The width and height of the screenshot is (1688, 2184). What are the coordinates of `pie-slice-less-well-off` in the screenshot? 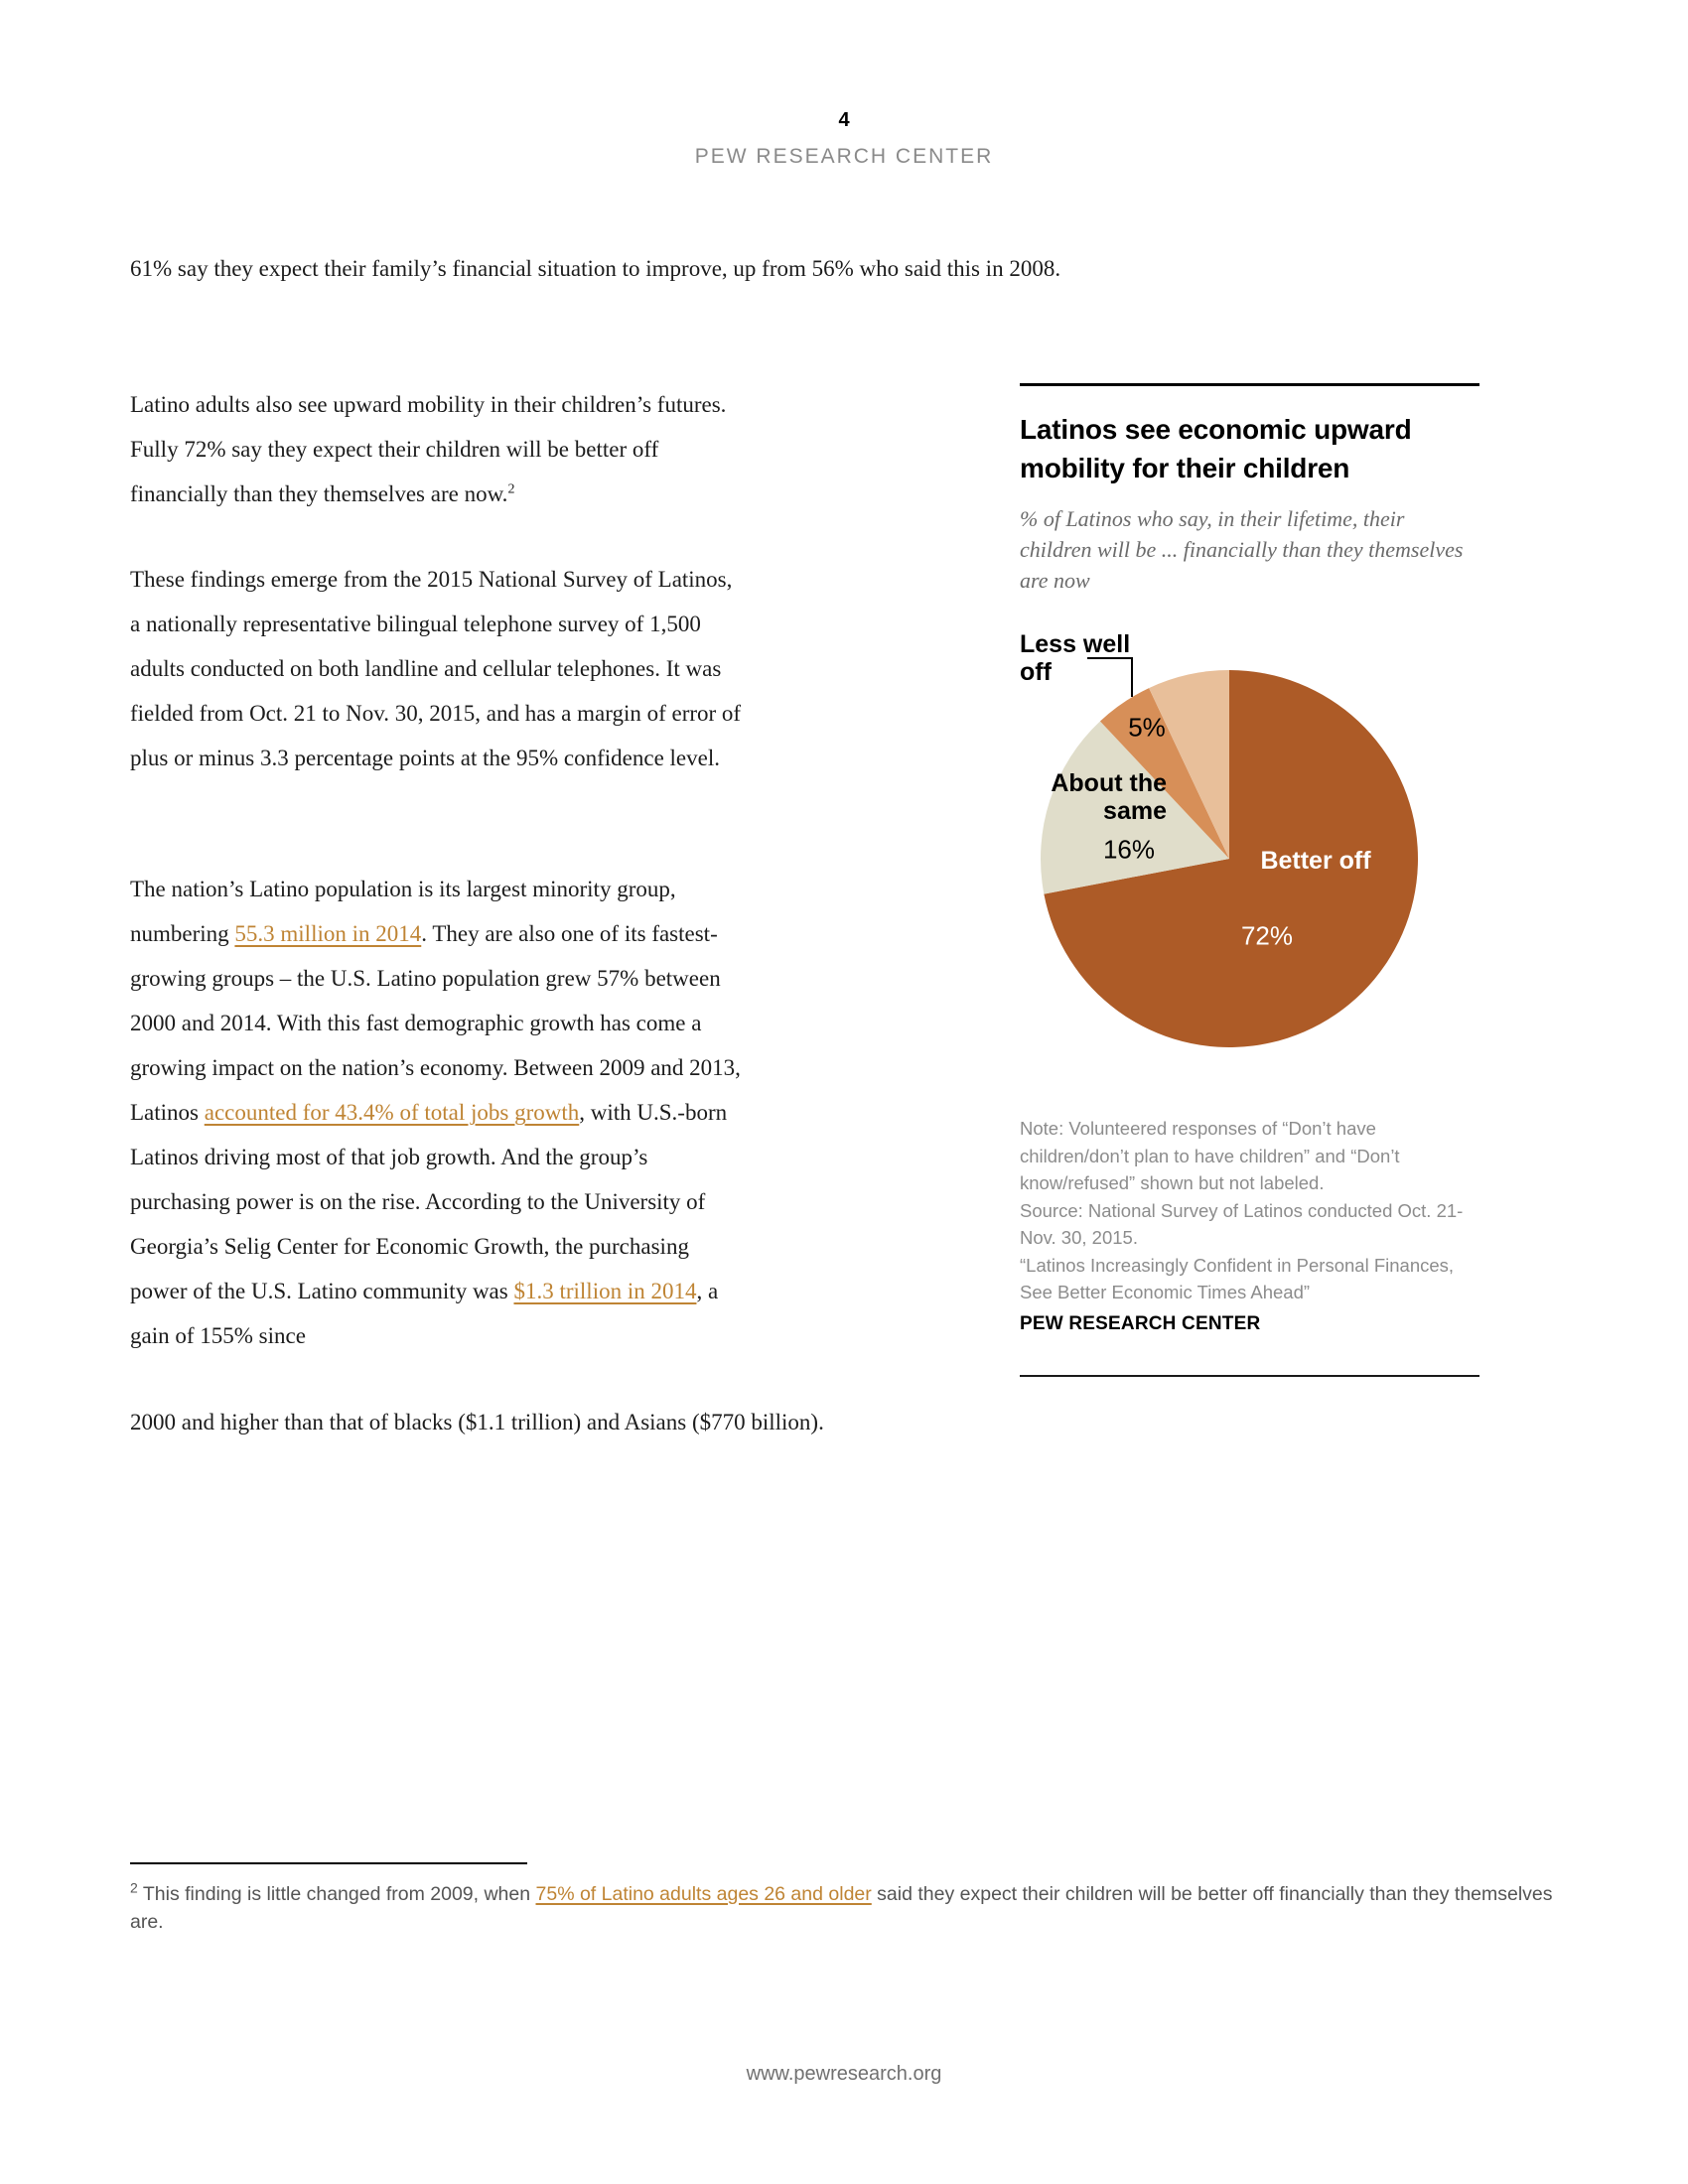 It's located at (1164, 773).